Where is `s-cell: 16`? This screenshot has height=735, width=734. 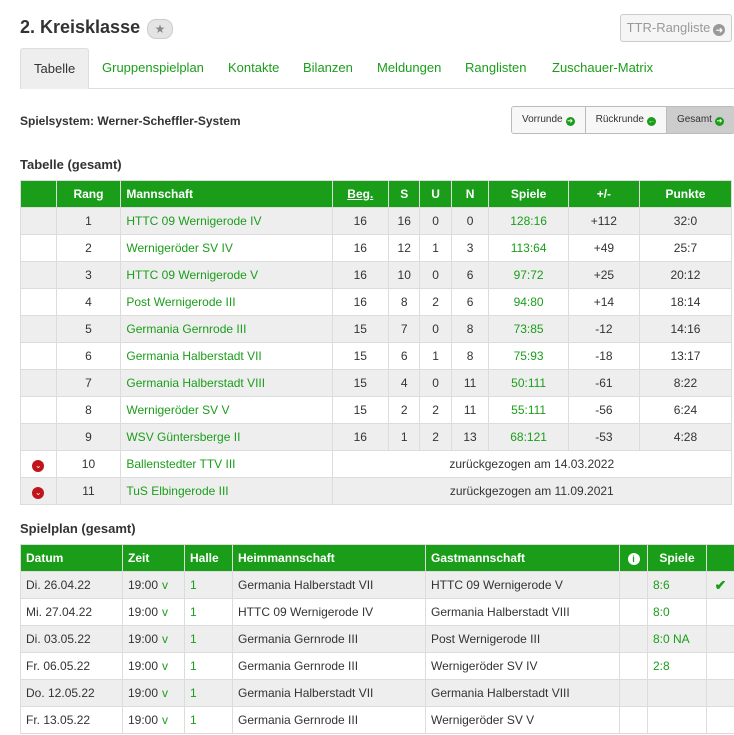 s-cell: 16 is located at coordinates (404, 221).